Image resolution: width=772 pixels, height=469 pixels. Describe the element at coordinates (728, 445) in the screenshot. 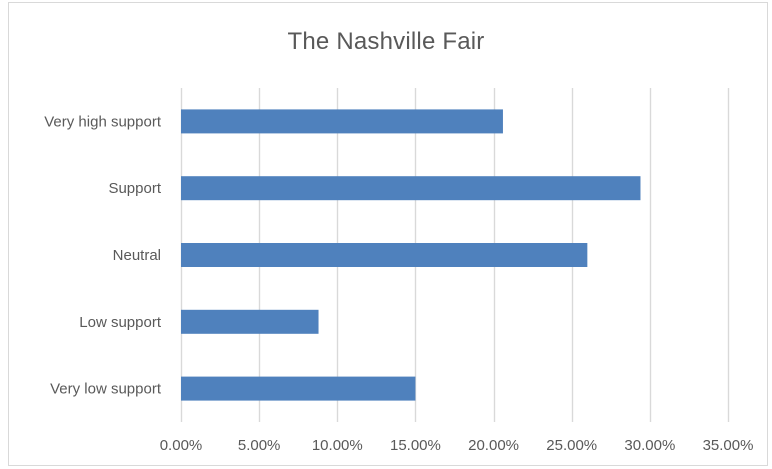

I see `x-tick-label: 35.00%` at that location.